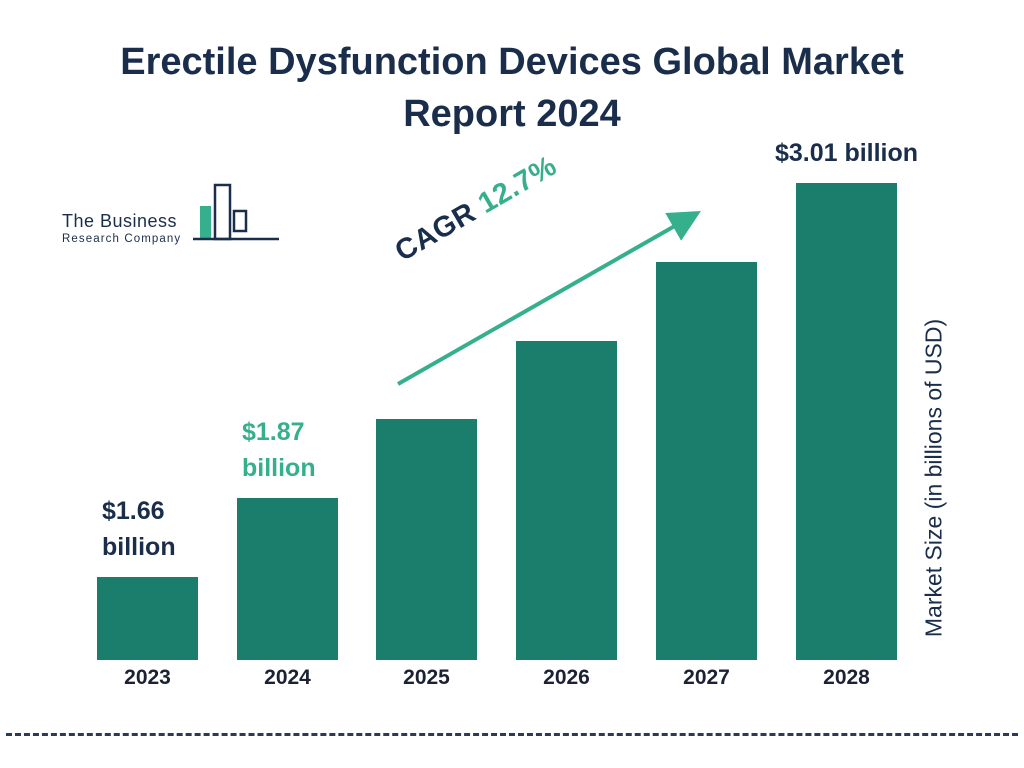 Image resolution: width=1024 pixels, height=768 pixels. Describe the element at coordinates (435, 232) in the screenshot. I see `cagr-label: CAGR` at that location.